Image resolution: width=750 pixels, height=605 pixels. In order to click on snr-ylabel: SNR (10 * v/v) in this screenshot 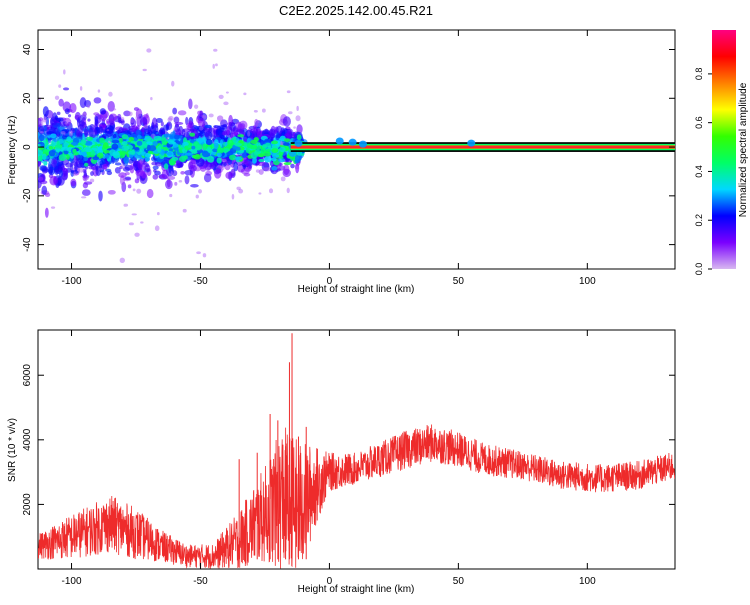, I will do `click(12, 450)`.